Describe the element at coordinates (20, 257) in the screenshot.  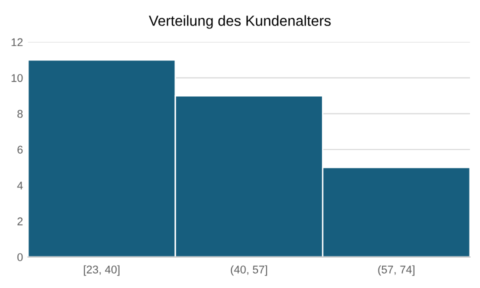
I see `y-tick-label: 0` at that location.